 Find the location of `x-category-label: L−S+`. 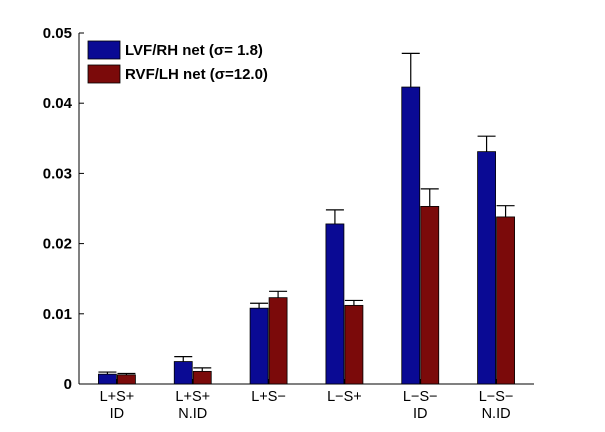

x-category-label: L−S+ is located at coordinates (344, 397).